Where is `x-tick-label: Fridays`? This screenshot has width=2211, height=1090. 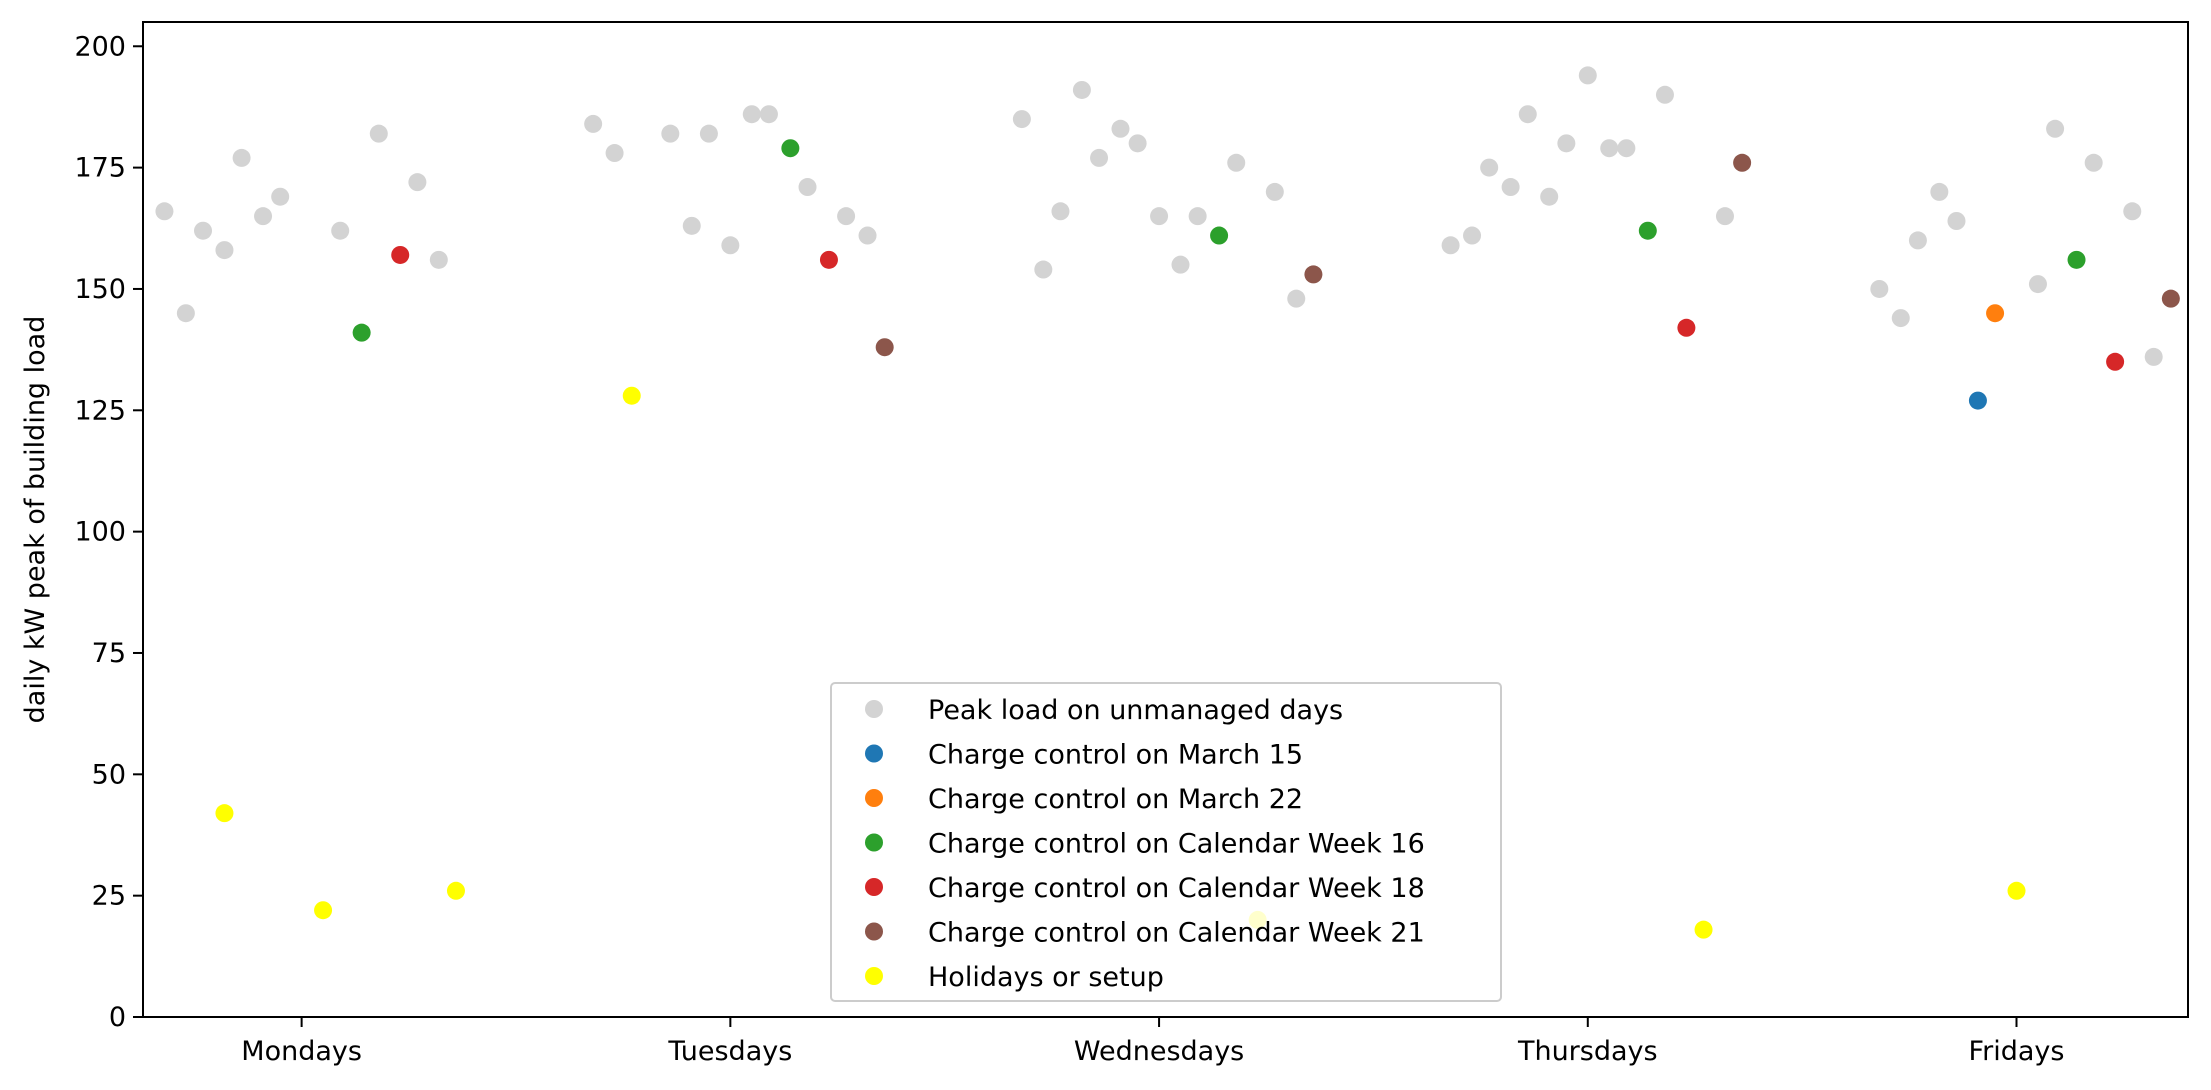
x-tick-label: Fridays is located at coordinates (2017, 1051).